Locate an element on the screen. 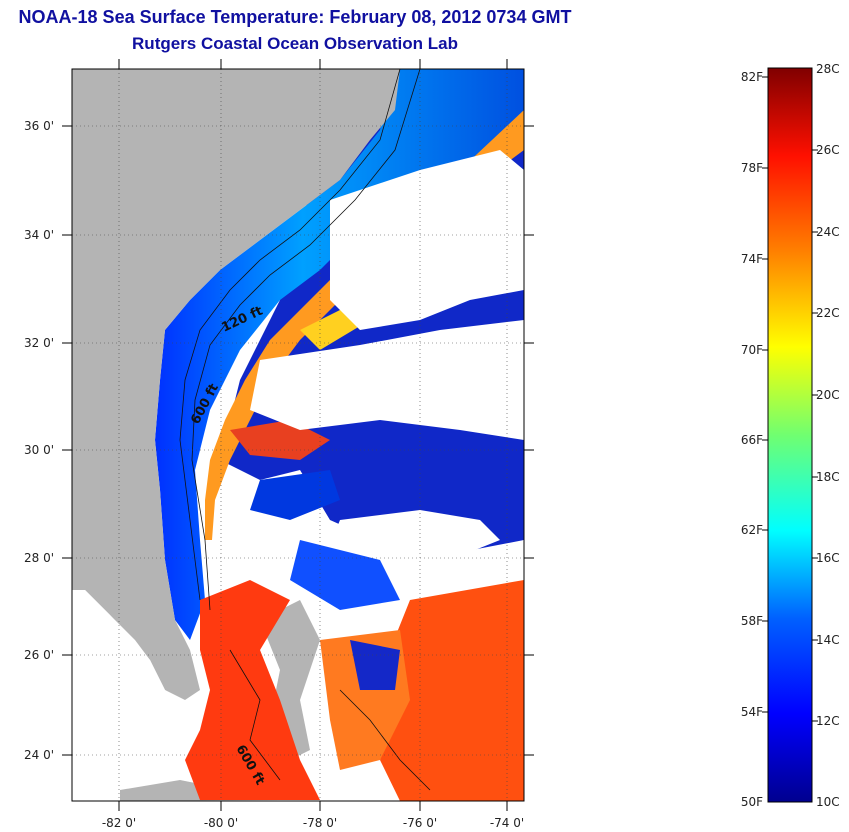 The height and width of the screenshot is (832, 849). lat-tick-label: 28 0' is located at coordinates (39, 558).